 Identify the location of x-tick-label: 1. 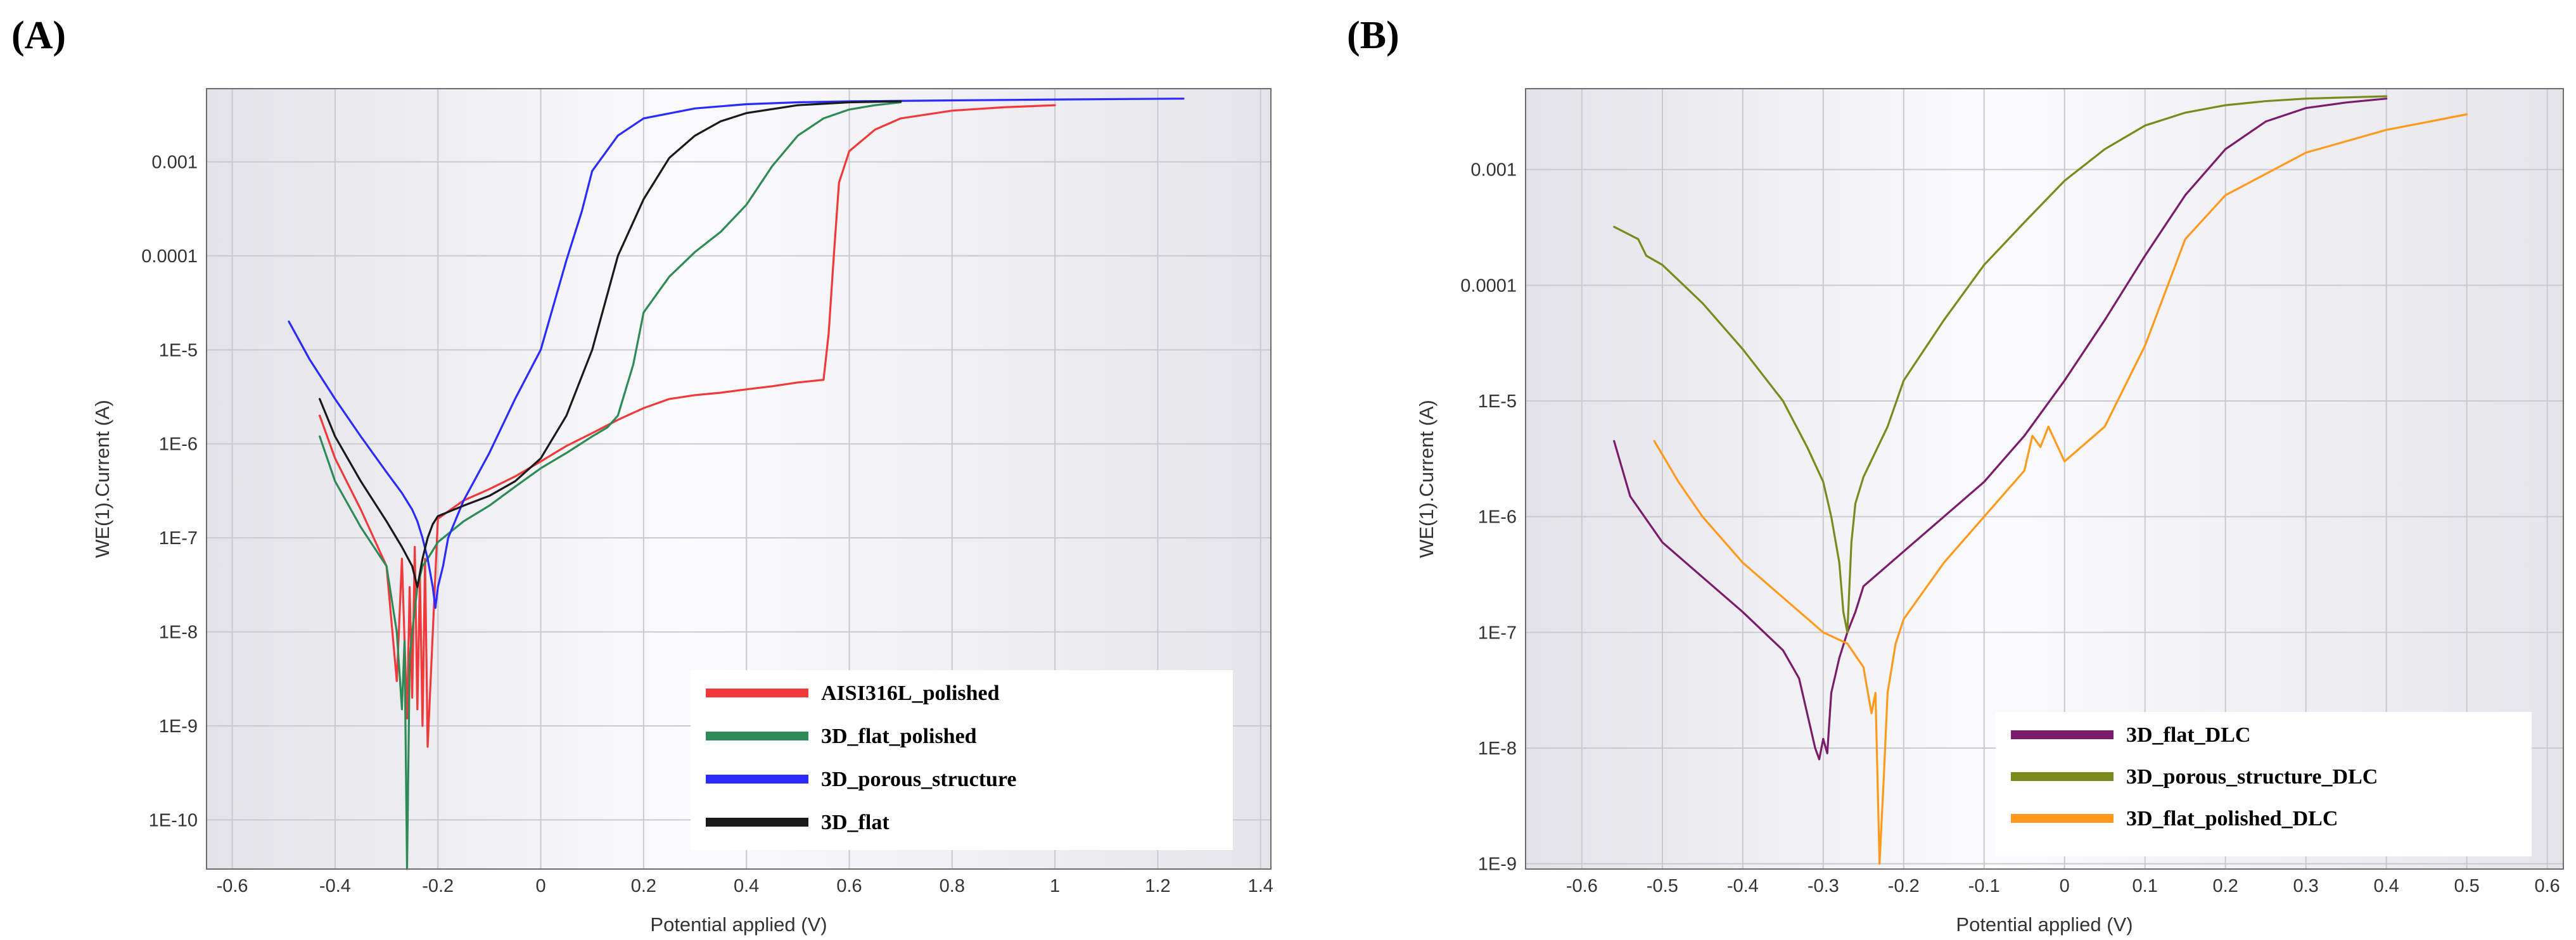
(1055, 886).